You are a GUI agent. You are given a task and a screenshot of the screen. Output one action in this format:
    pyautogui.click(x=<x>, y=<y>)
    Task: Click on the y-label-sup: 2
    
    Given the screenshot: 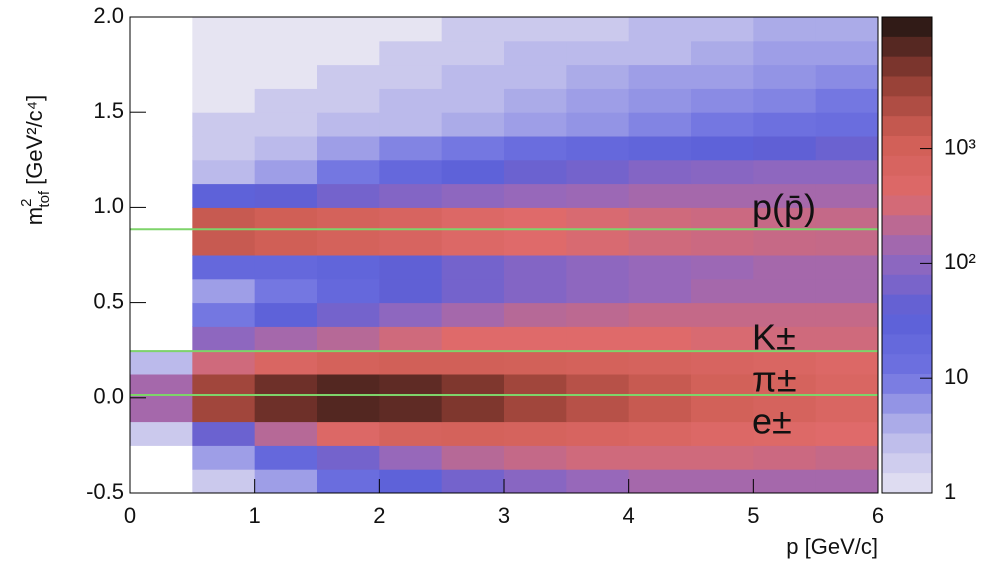 What is the action you would take?
    pyautogui.click(x=26, y=203)
    